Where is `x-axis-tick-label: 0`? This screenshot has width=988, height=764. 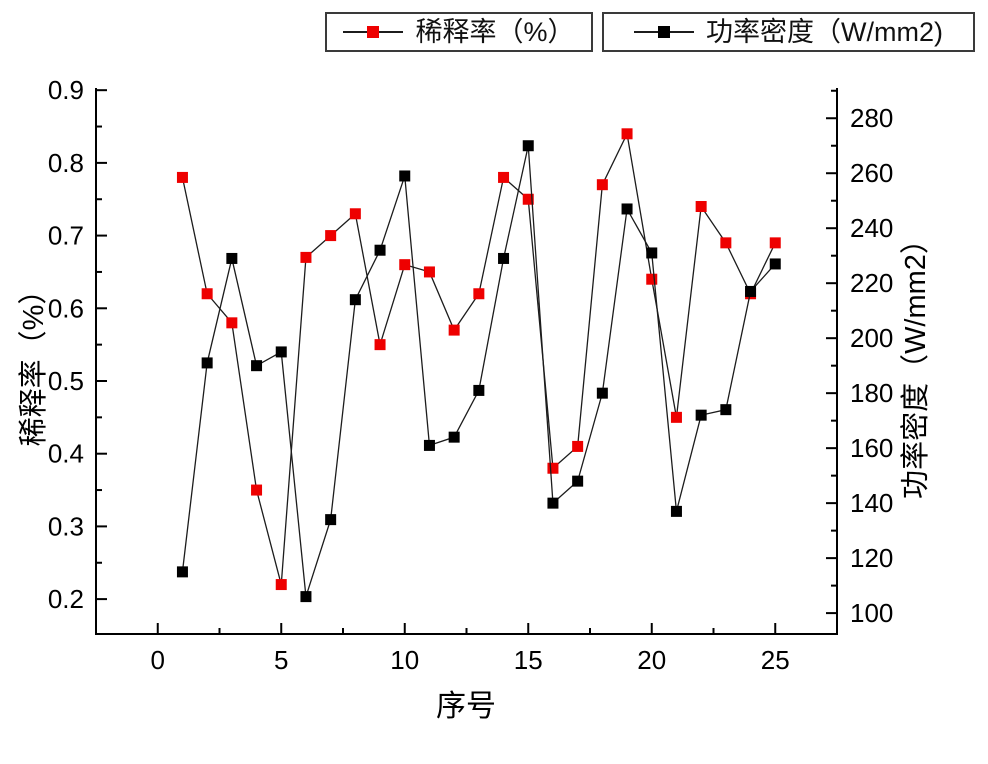 x-axis-tick-label: 0 is located at coordinates (158, 660).